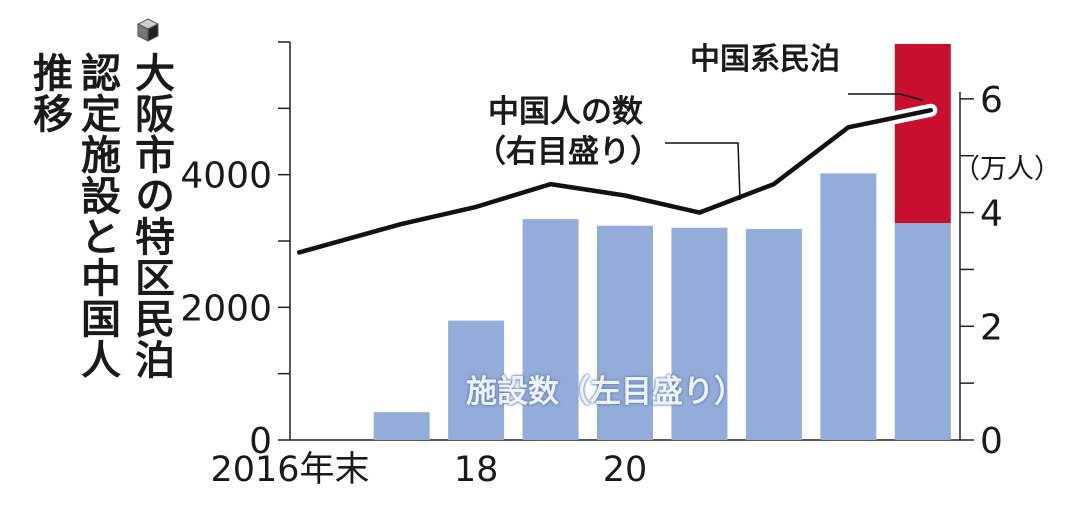 This screenshot has width=1080, height=514. What do you see at coordinates (151, 216) in the screenshot?
I see `chart-title-col1: 大阪市の特区民泊` at bounding box center [151, 216].